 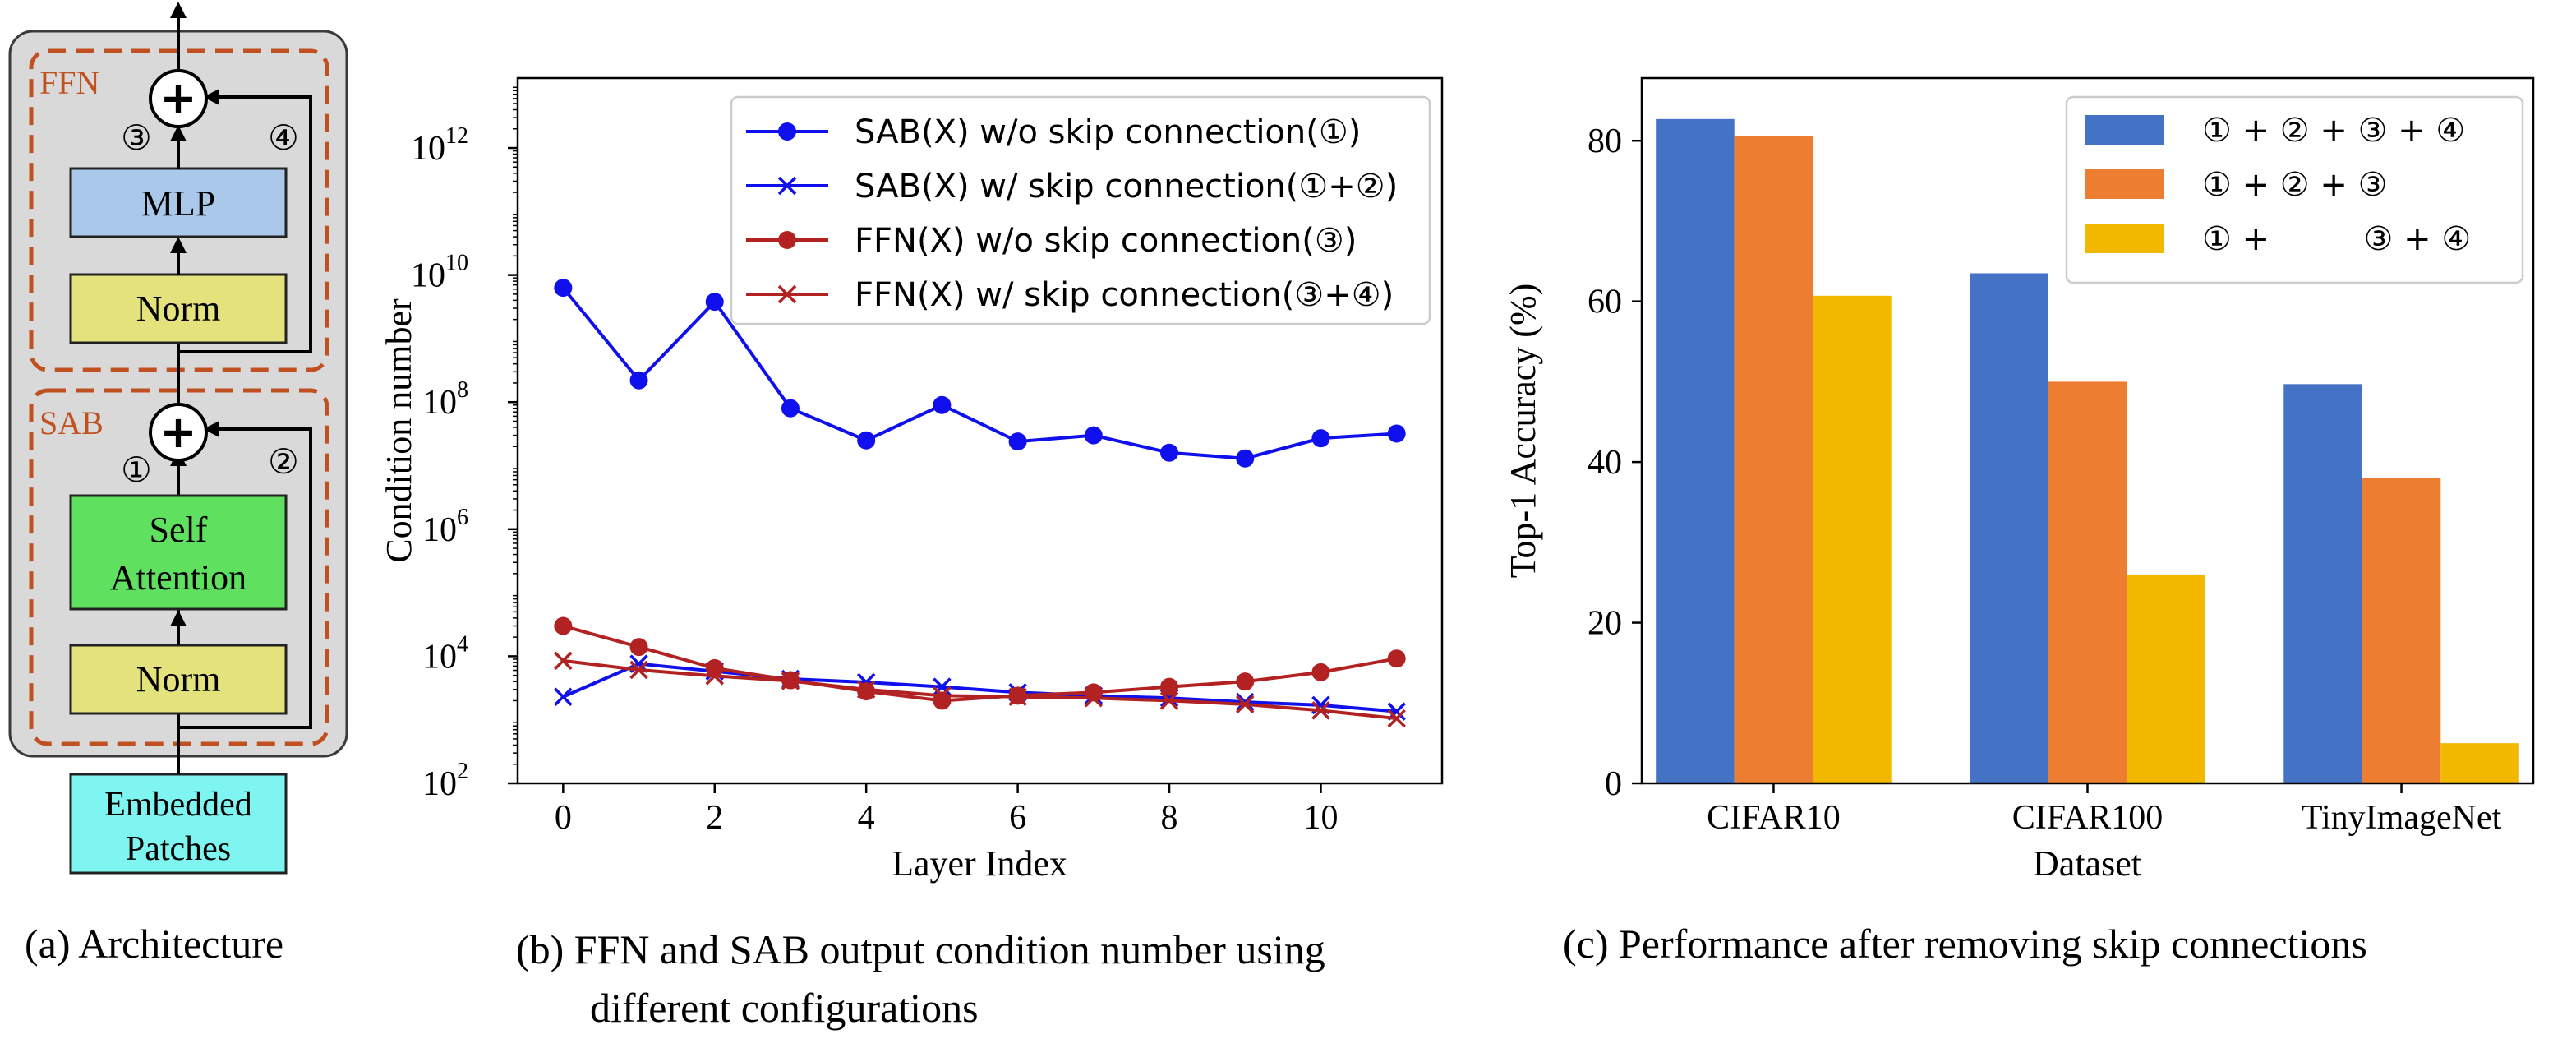 What do you see at coordinates (1169, 818) in the screenshot?
I see `line-x-tick-label: 8` at bounding box center [1169, 818].